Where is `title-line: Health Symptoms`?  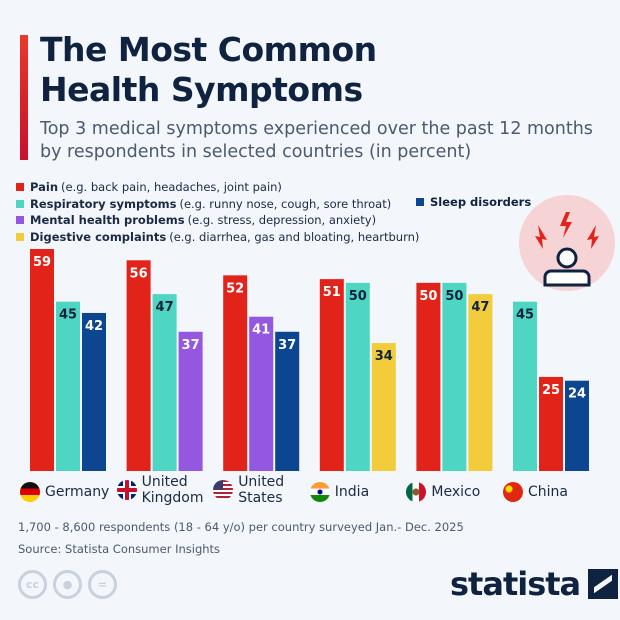 title-line: Health Symptoms is located at coordinates (201, 89).